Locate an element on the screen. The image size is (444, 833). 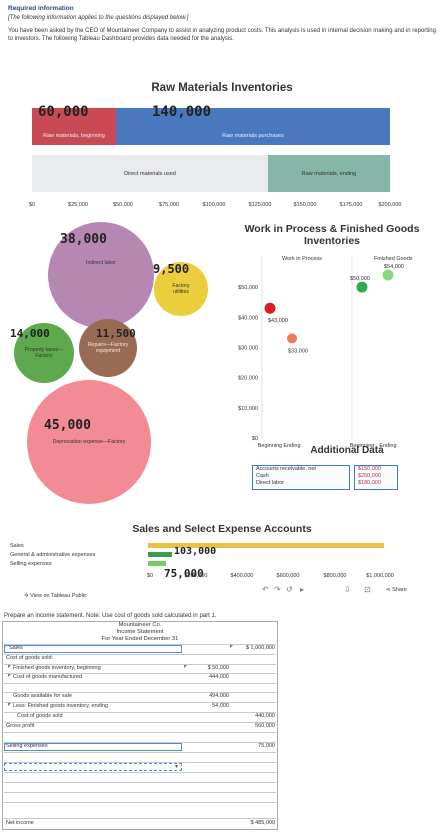
wip-x-label: Ending is located at coordinates (291, 446).